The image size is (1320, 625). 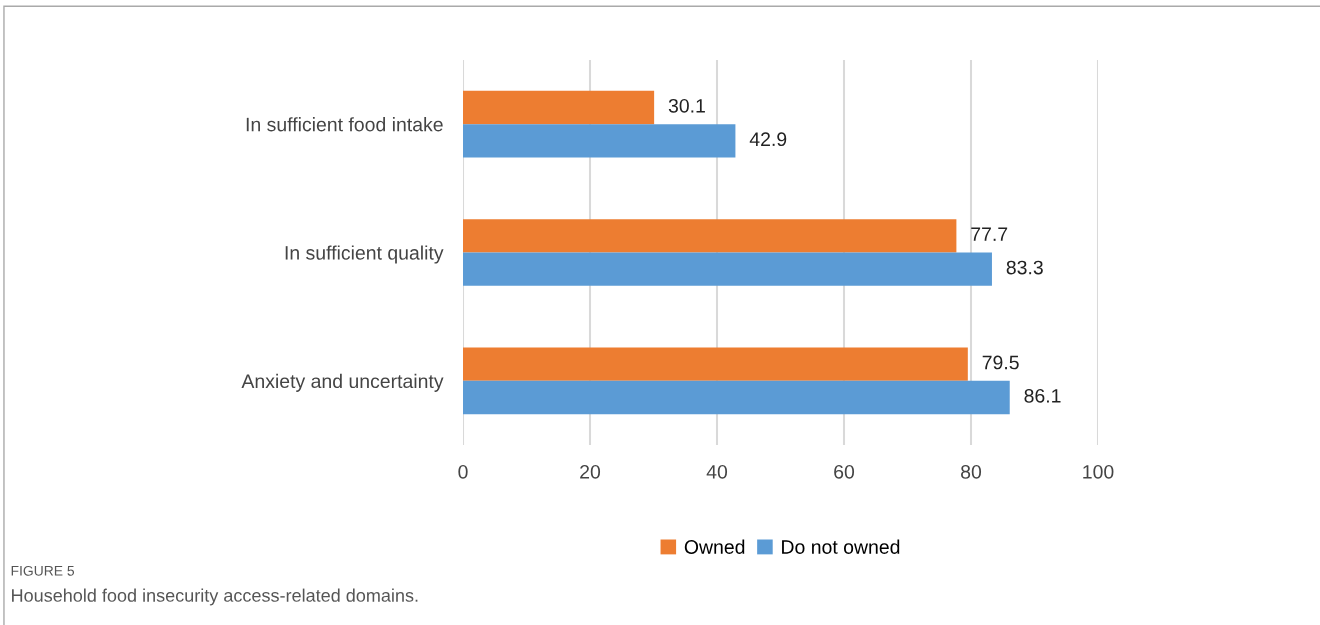 I want to click on data-label: 30.1, so click(x=686, y=105).